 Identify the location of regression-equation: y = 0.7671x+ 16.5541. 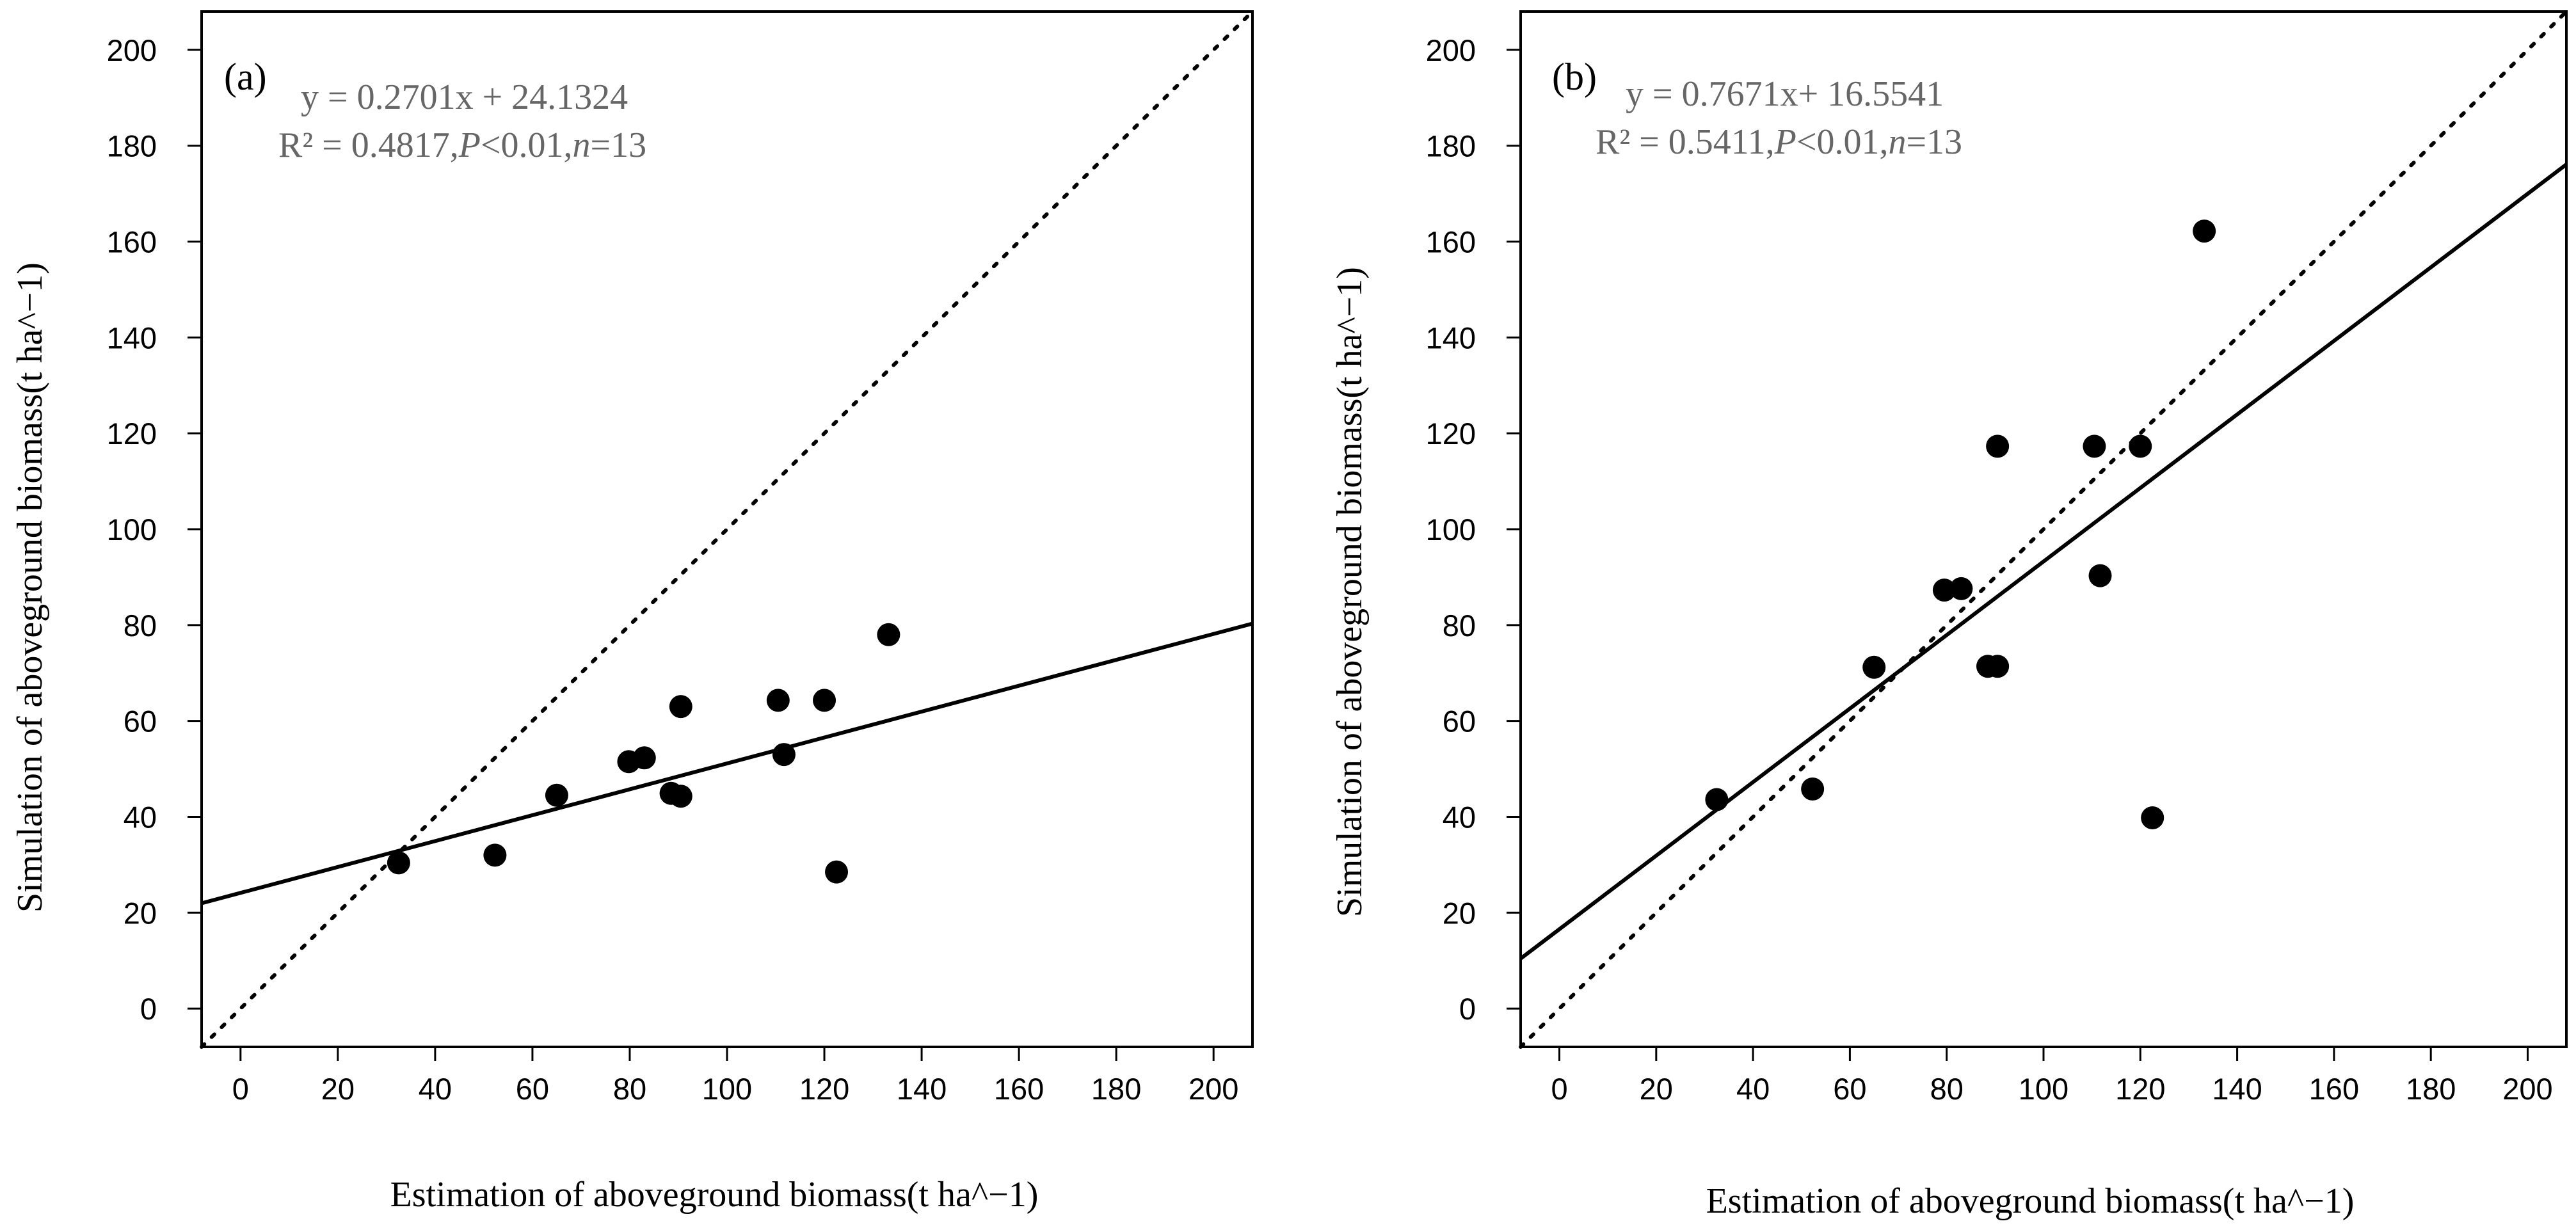
(1785, 94).